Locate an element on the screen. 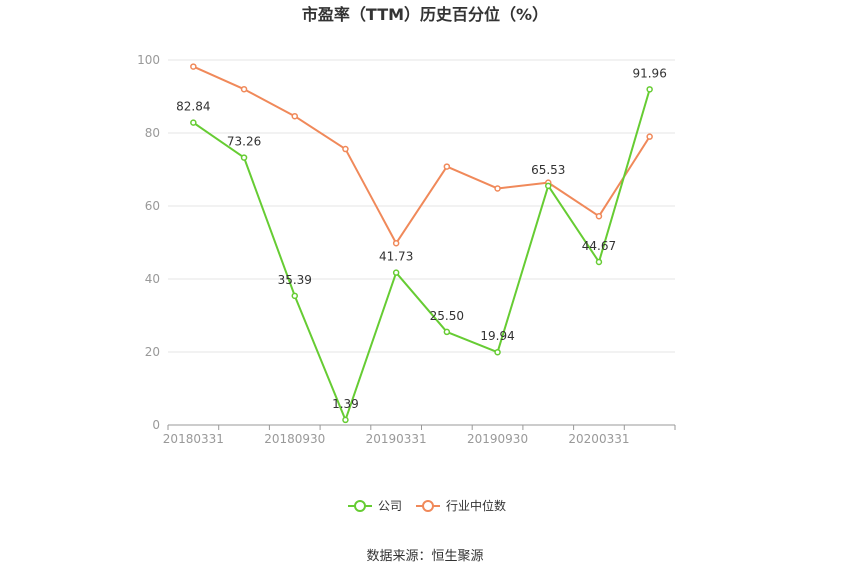 The height and width of the screenshot is (575, 850). chart-title: 市盈率（TTM）历史百分位（%） is located at coordinates (425, 14).